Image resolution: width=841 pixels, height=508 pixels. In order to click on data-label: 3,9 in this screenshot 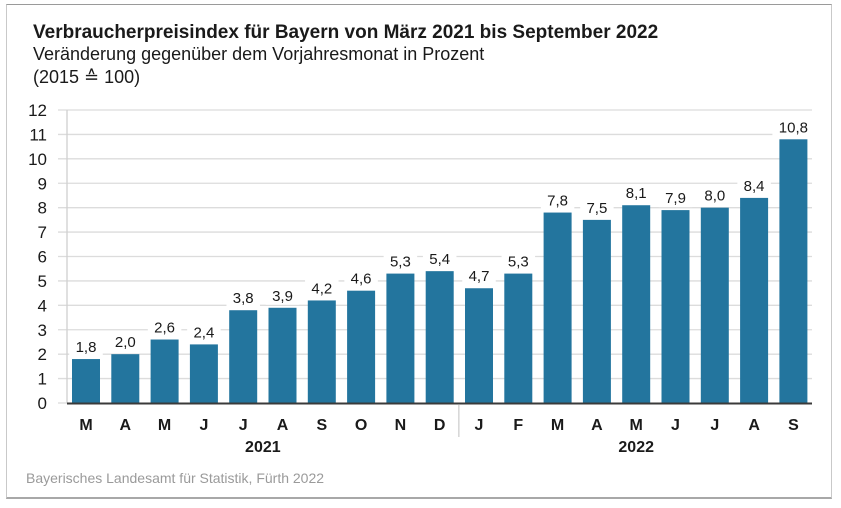, I will do `click(282, 296)`.